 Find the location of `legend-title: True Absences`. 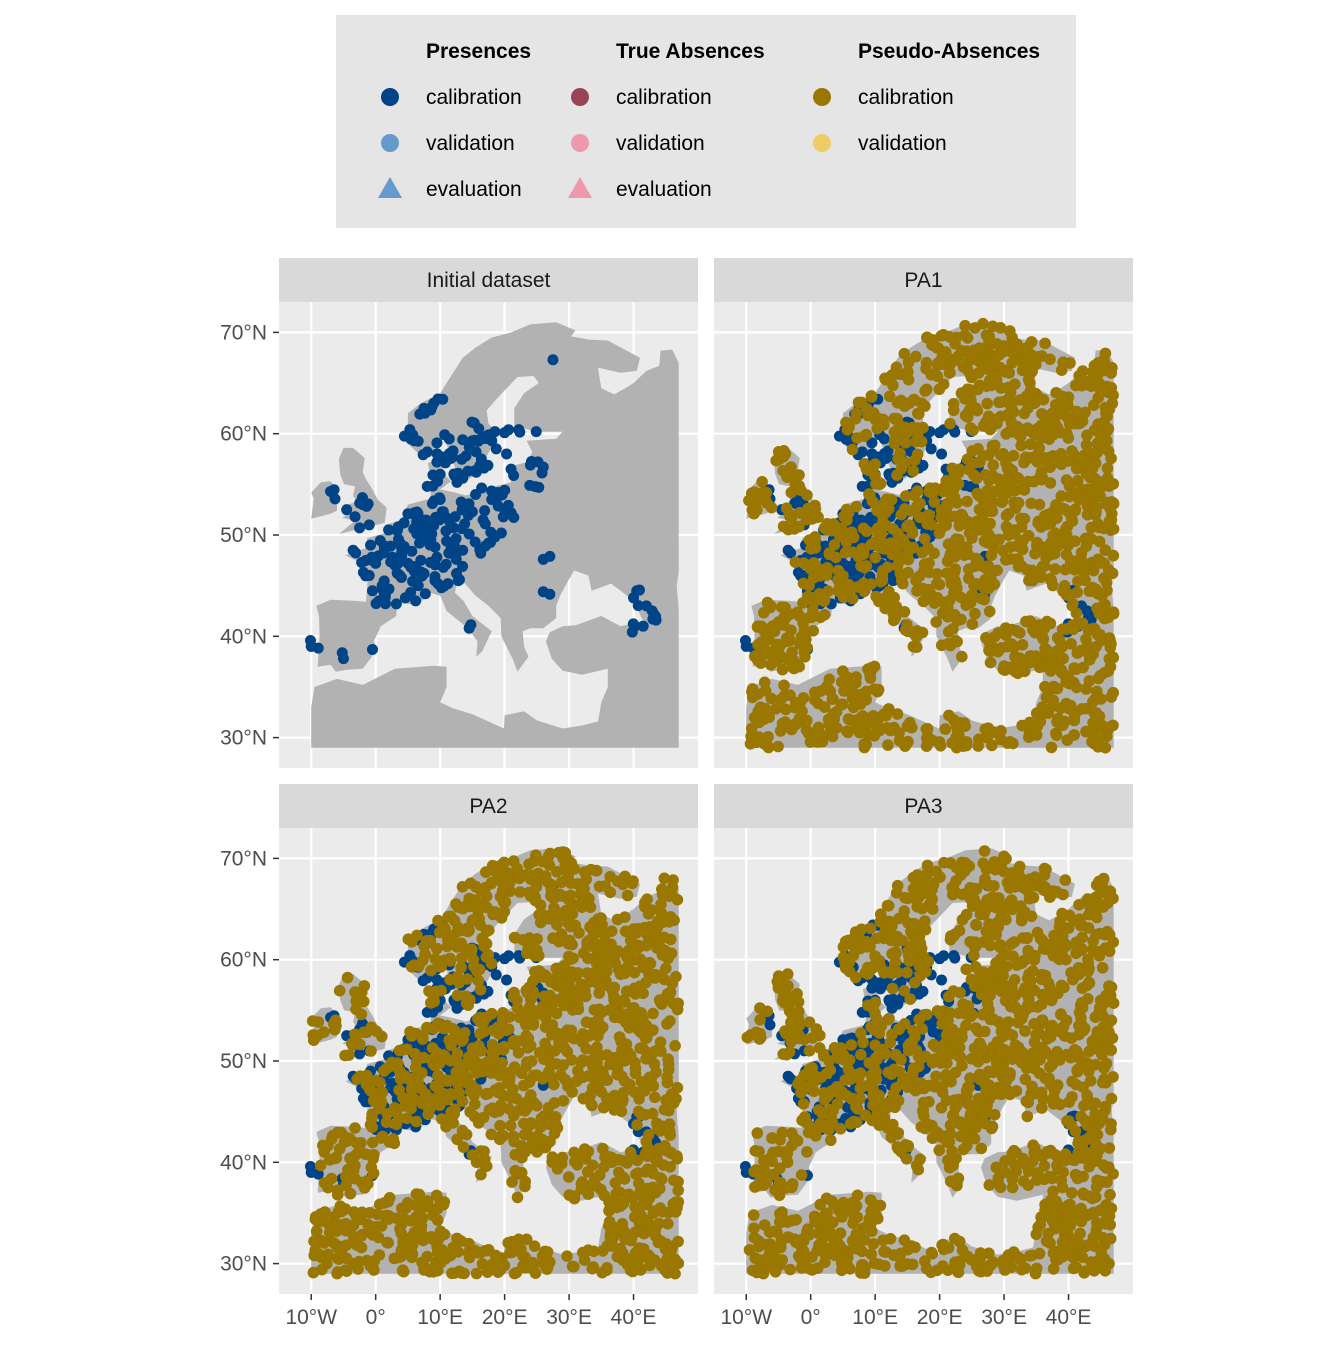

legend-title: True Absences is located at coordinates (690, 51).